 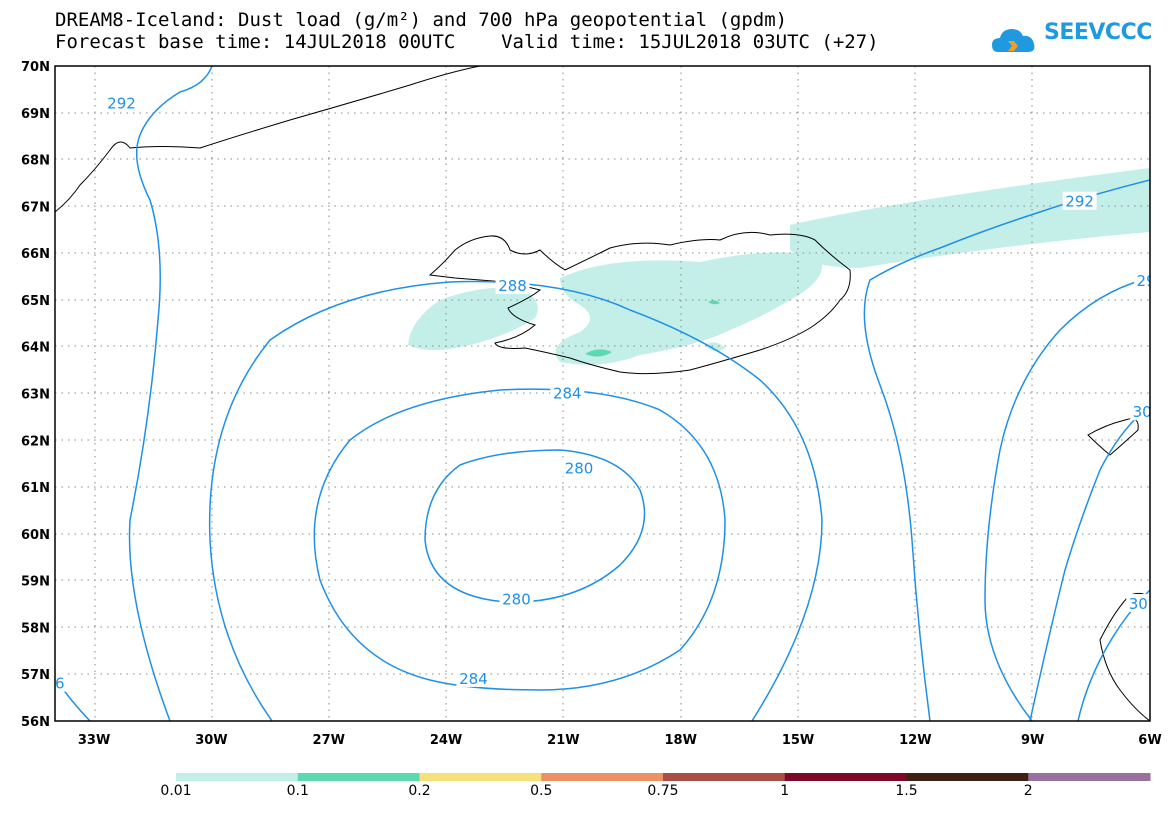 I want to click on latitude-label: 68N, so click(x=35, y=161).